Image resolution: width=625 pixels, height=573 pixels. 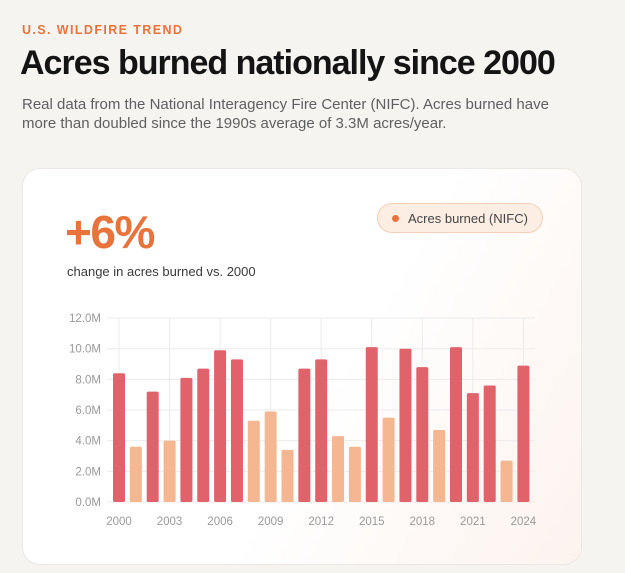 What do you see at coordinates (236, 430) in the screenshot?
I see `bar-2007` at bounding box center [236, 430].